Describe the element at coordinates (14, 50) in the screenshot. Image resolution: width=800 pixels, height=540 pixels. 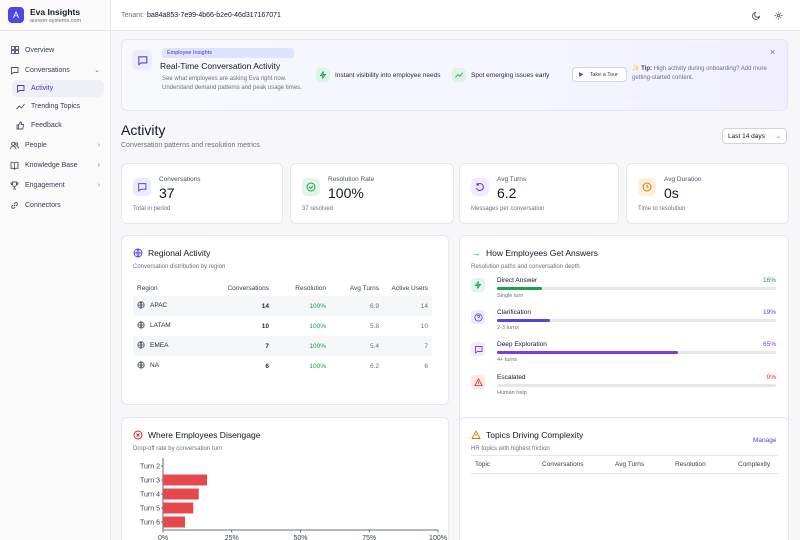
I see `grid-icon` at that location.